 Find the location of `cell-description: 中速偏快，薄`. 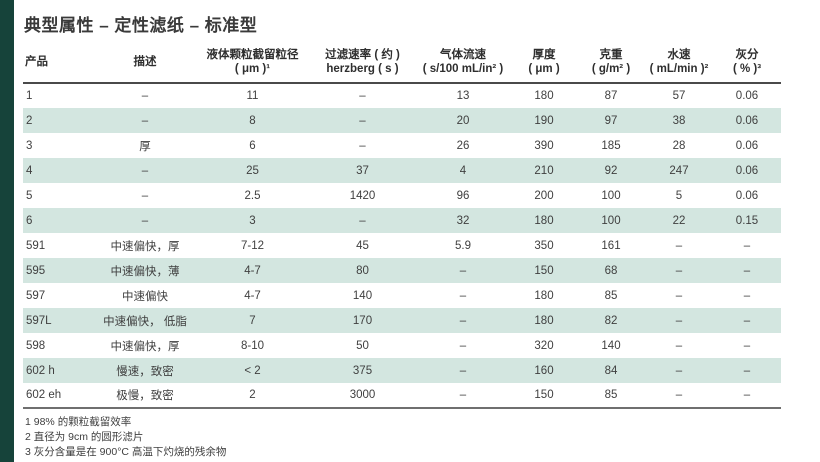

cell-description: 中速偏快，薄 is located at coordinates (145, 271).